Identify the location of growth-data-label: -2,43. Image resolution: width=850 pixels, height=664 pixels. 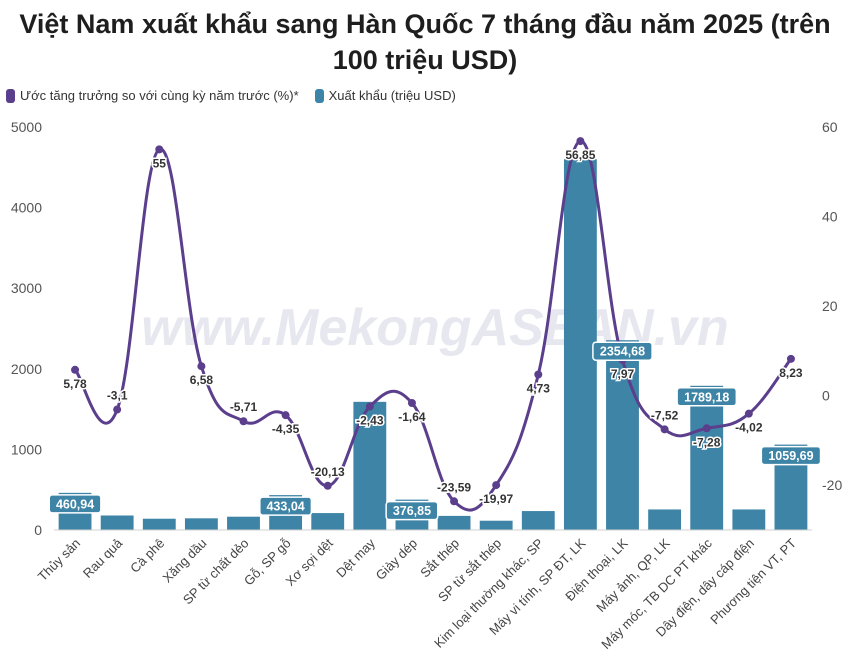
(370, 421).